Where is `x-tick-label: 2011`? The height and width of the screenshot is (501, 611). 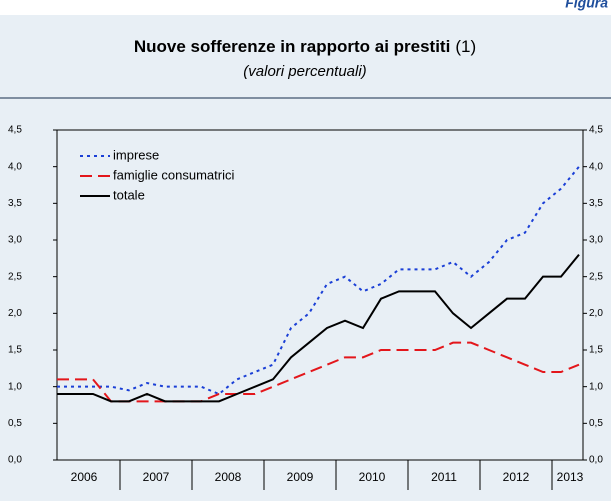
x-tick-label: 2011 is located at coordinates (444, 477).